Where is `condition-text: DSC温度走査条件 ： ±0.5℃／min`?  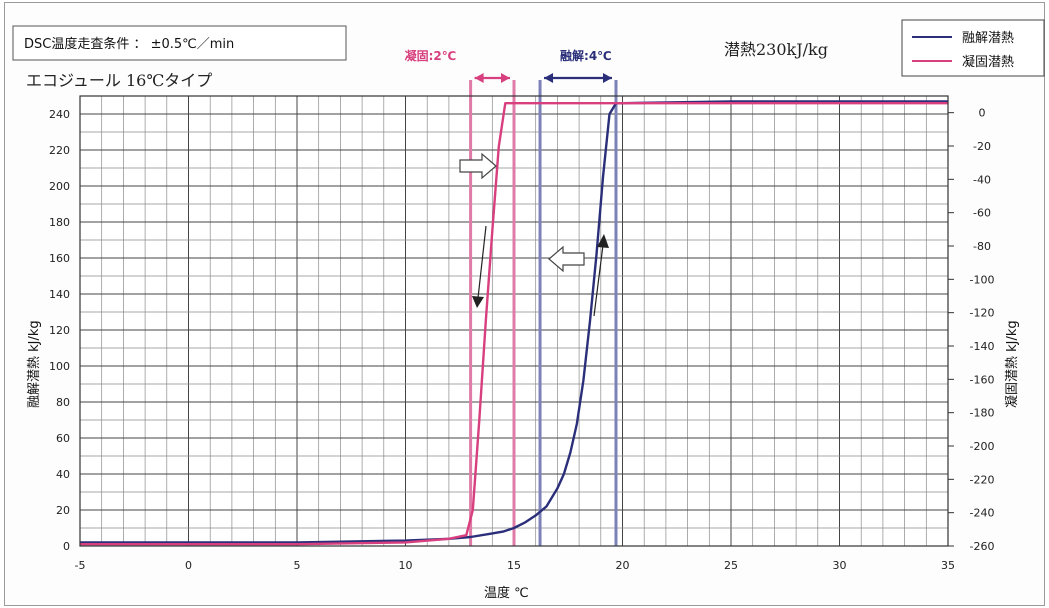
condition-text: DSC温度走査条件 ： ±0.5℃／min is located at coordinates (129, 44).